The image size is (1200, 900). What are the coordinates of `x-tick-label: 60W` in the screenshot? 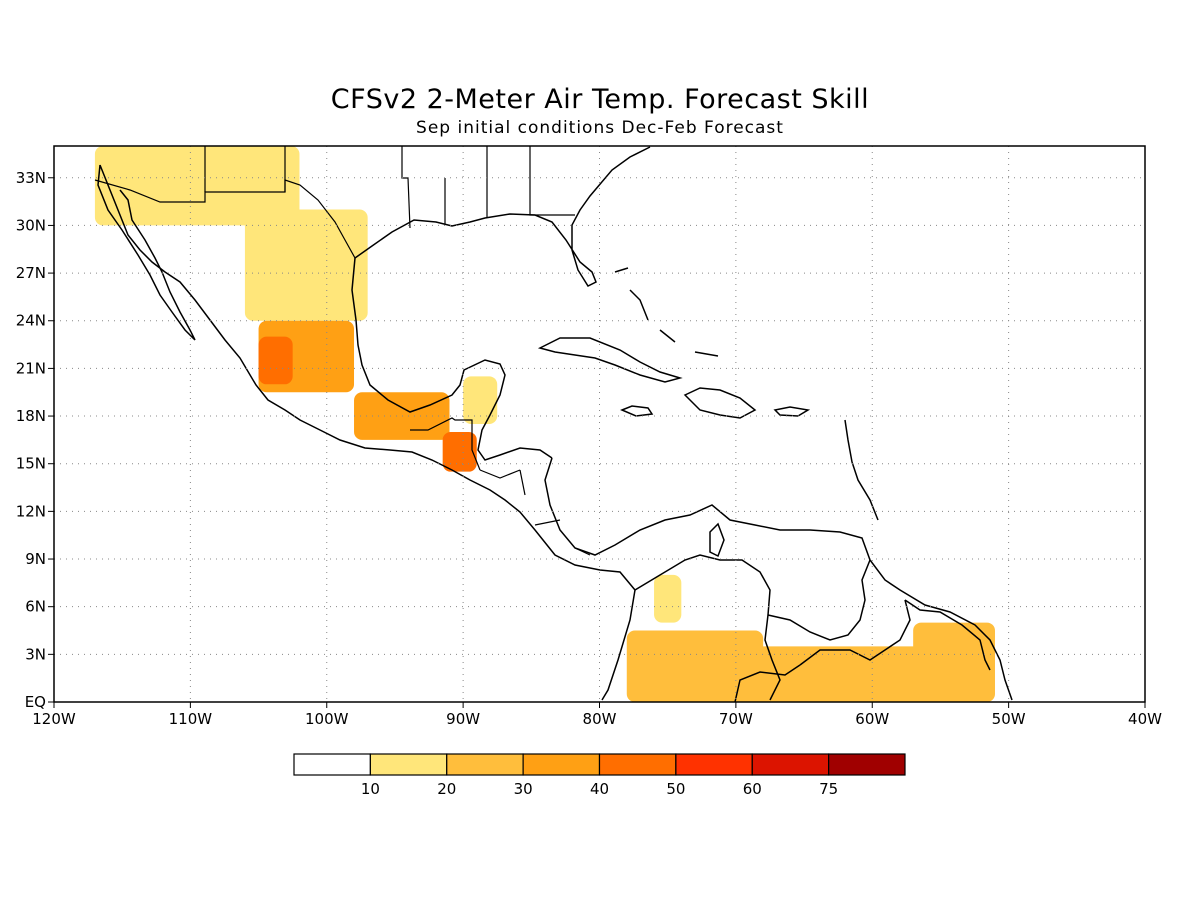 It's located at (872, 719).